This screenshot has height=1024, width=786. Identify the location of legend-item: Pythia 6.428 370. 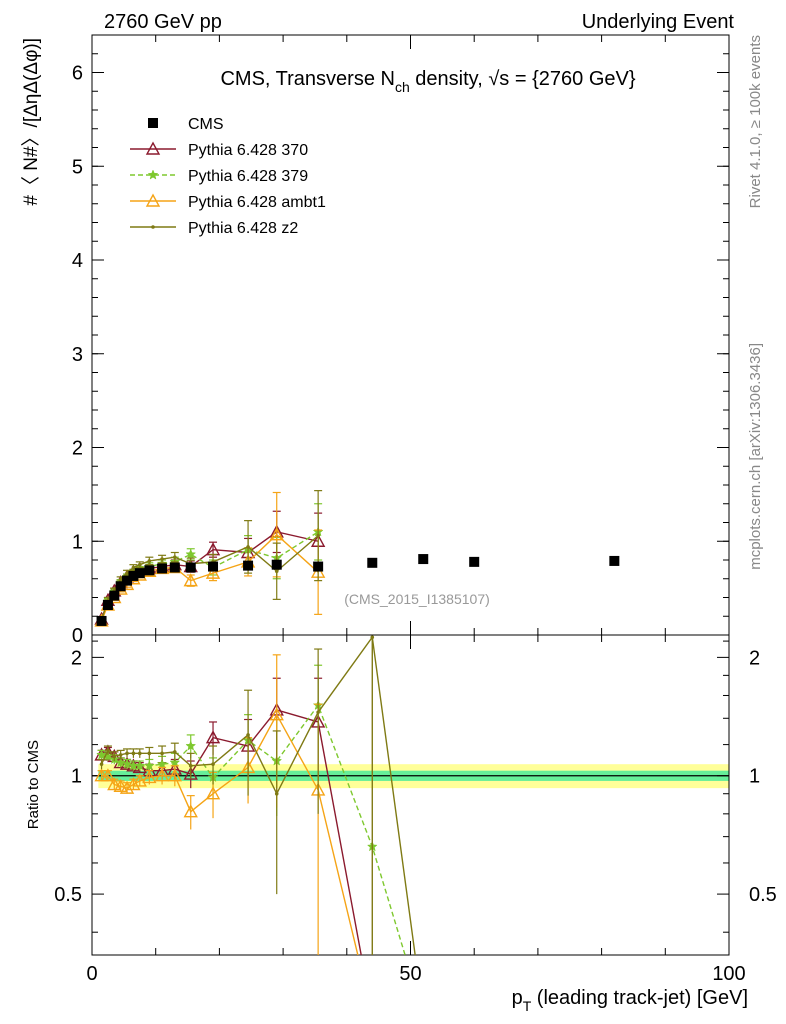
(219, 150).